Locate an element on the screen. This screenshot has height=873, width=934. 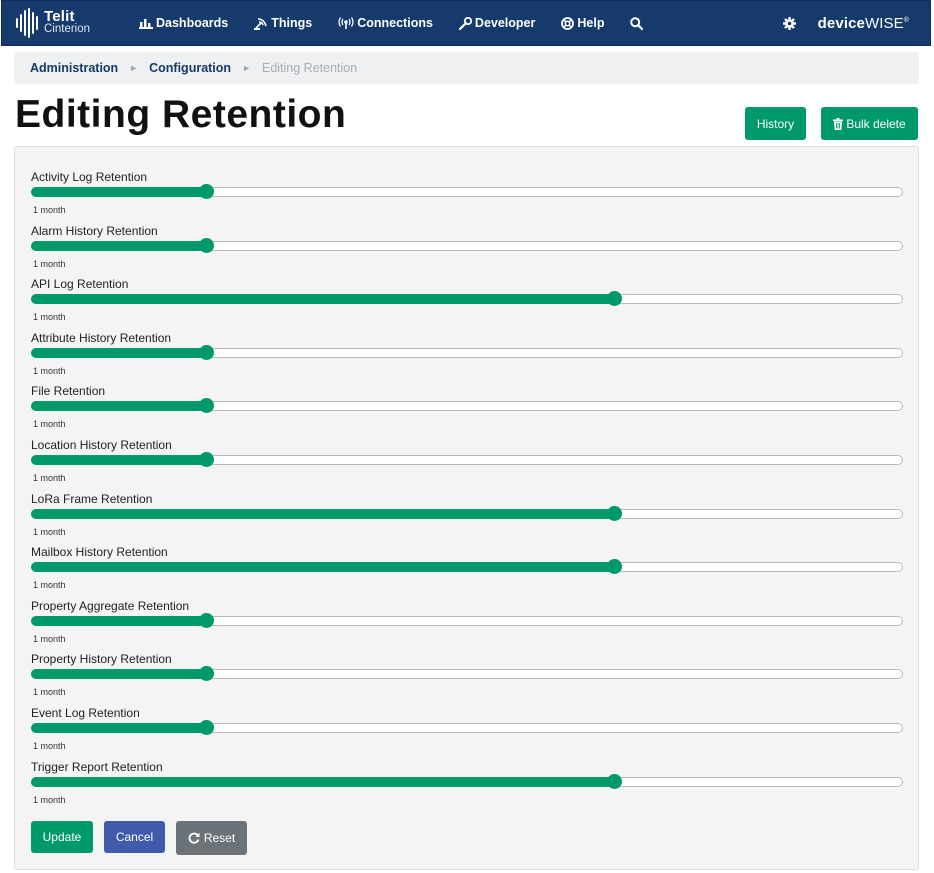
slider-label: Activity Log Retention is located at coordinates (89, 177).